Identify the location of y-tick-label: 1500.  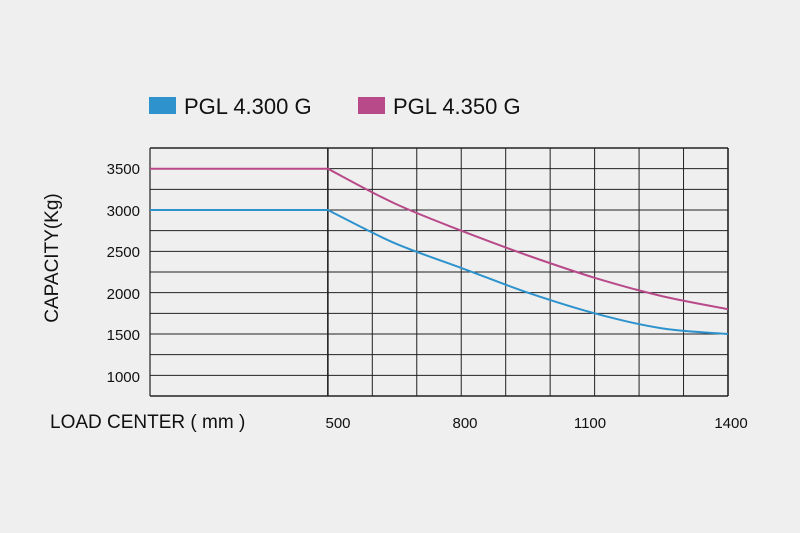
(123, 335).